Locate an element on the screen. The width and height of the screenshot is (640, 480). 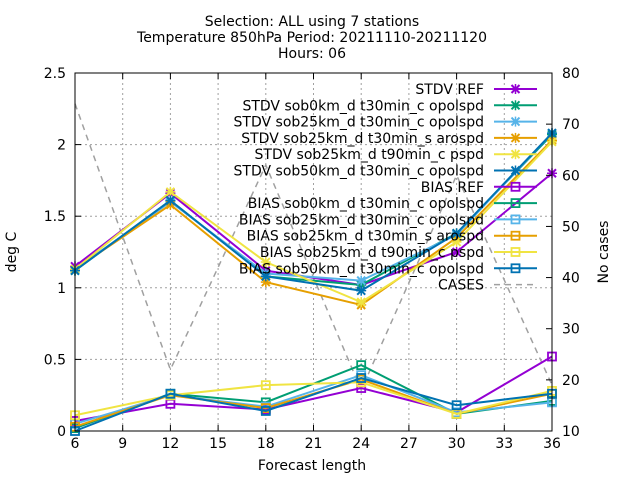
x-tick-label: 24 is located at coordinates (361, 444).